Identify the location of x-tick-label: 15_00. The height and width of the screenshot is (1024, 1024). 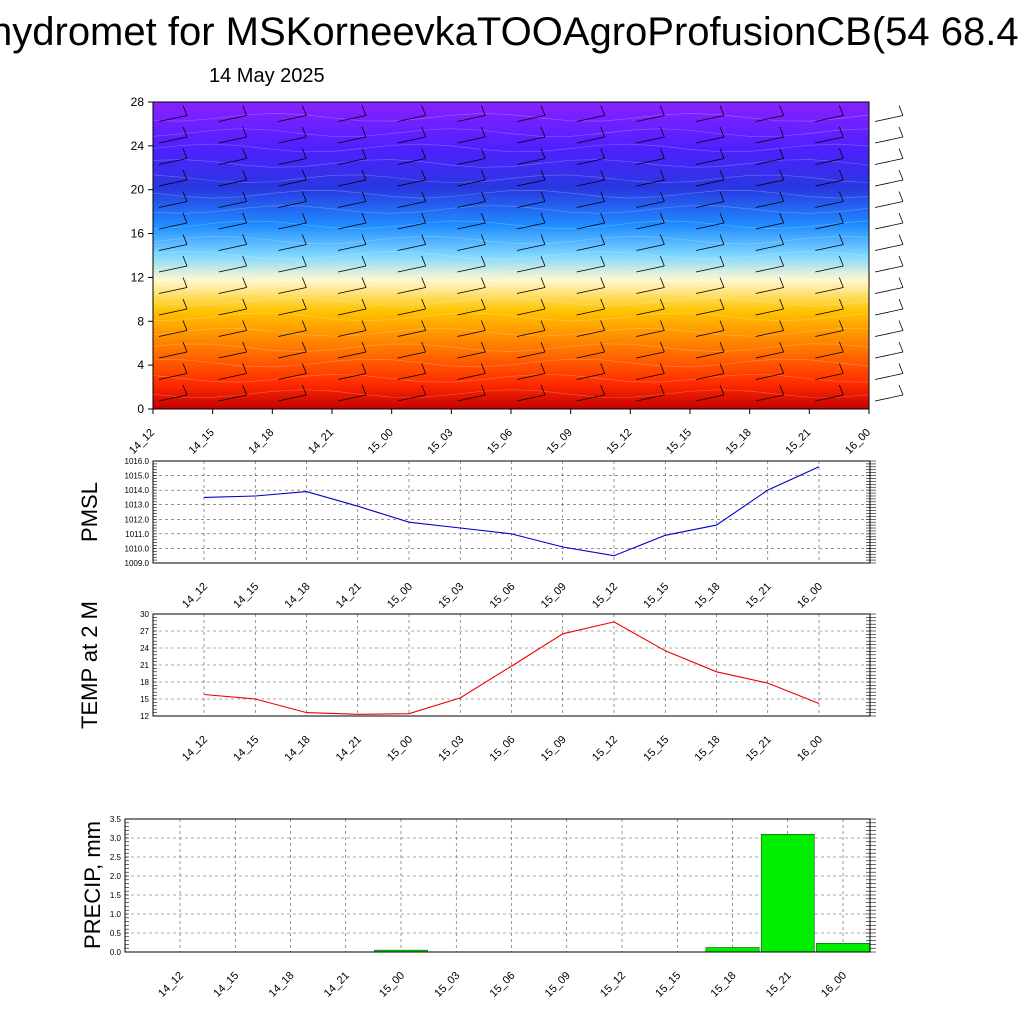
(400, 749).